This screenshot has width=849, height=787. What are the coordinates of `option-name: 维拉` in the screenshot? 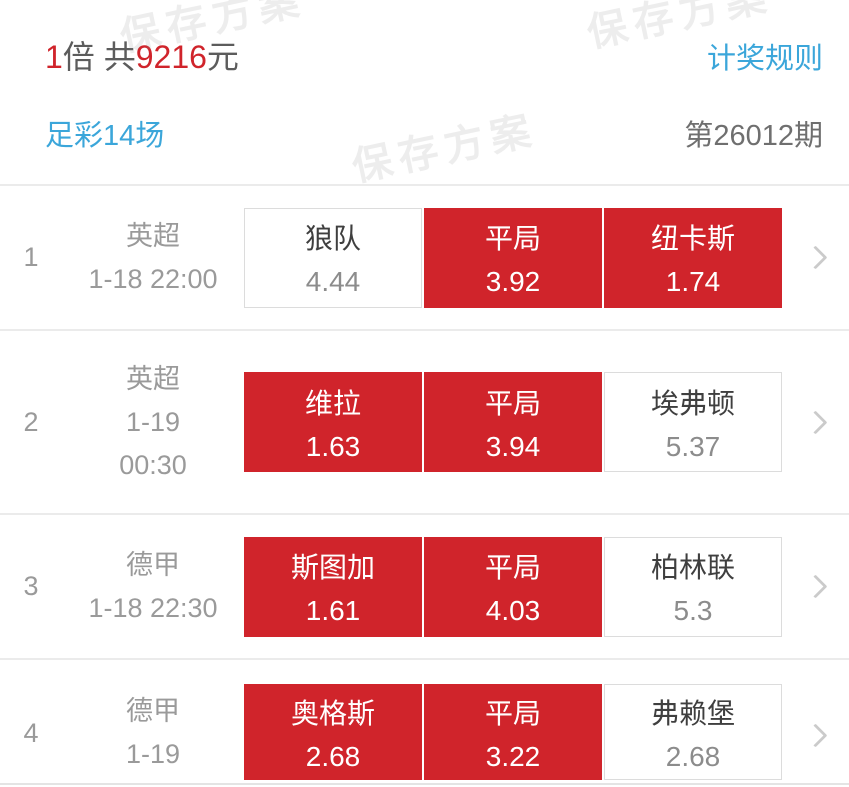 It's located at (332, 403).